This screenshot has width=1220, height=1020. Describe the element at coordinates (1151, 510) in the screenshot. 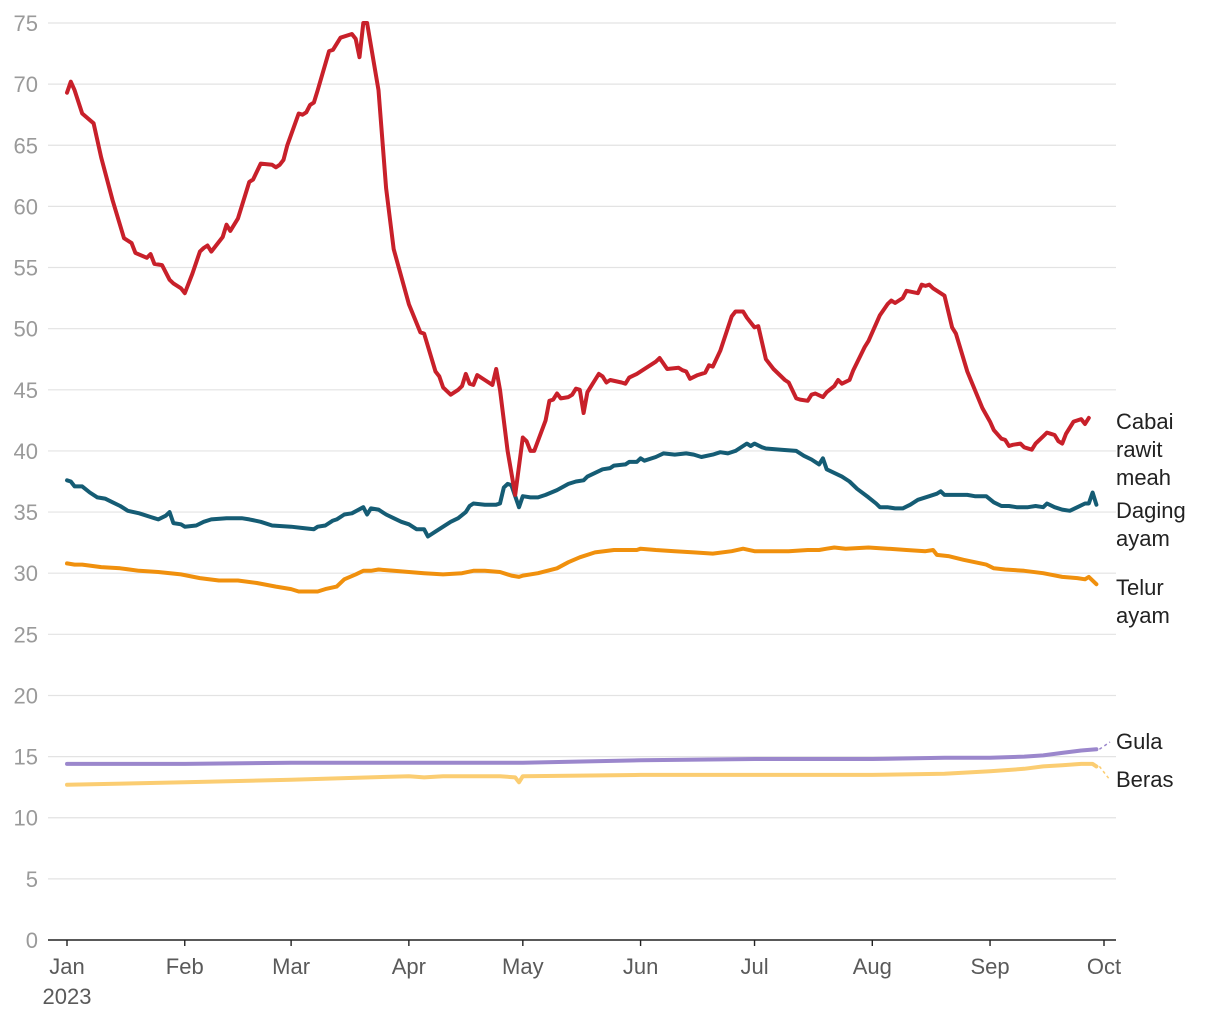

I see `series-label-daging-ayam: Daging` at that location.